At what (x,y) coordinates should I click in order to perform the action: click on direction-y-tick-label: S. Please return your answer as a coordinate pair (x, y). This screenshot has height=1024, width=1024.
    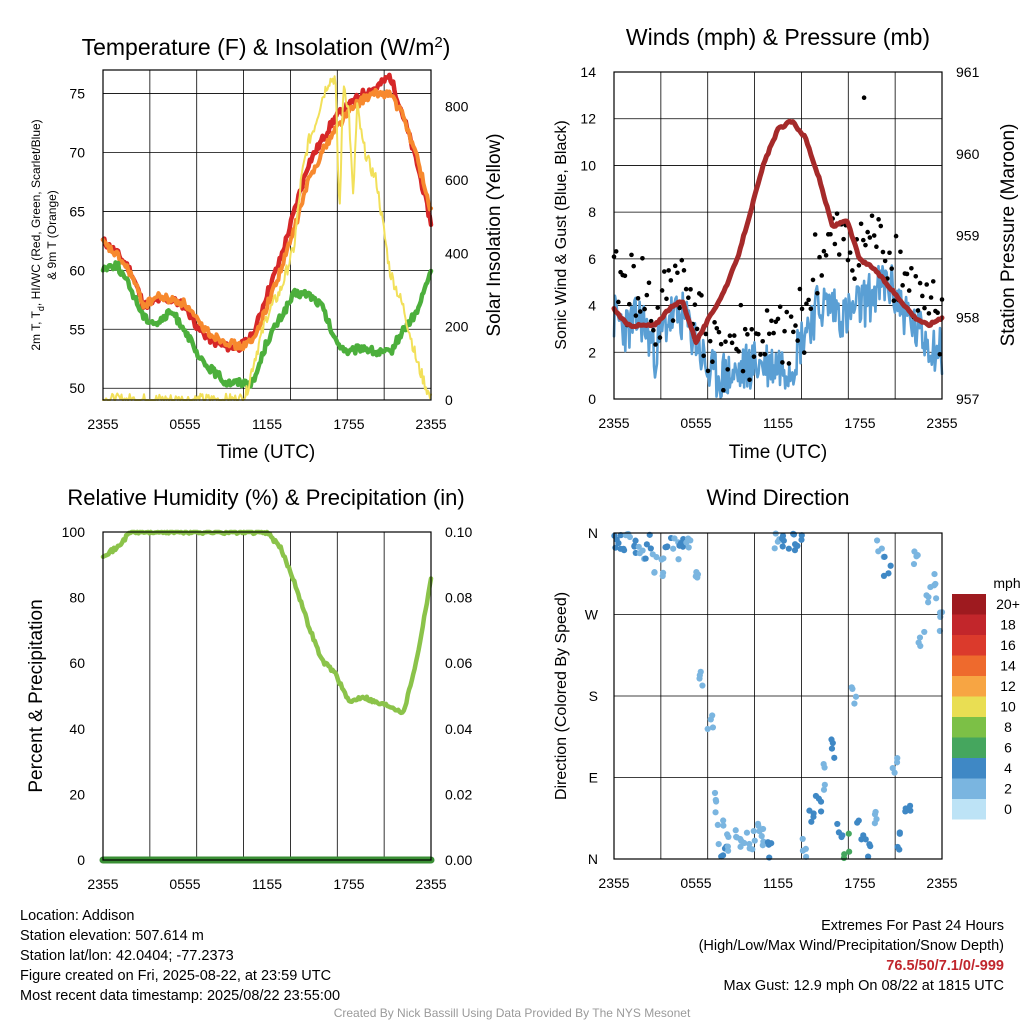
    Looking at the image, I should click on (593, 696).